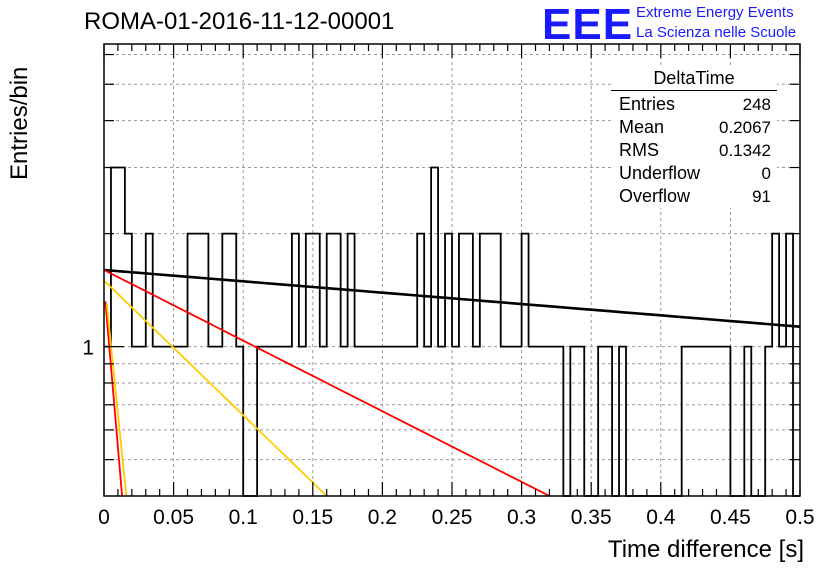 This screenshot has height=572, width=836. What do you see at coordinates (382, 517) in the screenshot?
I see `x-tick-label: 0.2` at bounding box center [382, 517].